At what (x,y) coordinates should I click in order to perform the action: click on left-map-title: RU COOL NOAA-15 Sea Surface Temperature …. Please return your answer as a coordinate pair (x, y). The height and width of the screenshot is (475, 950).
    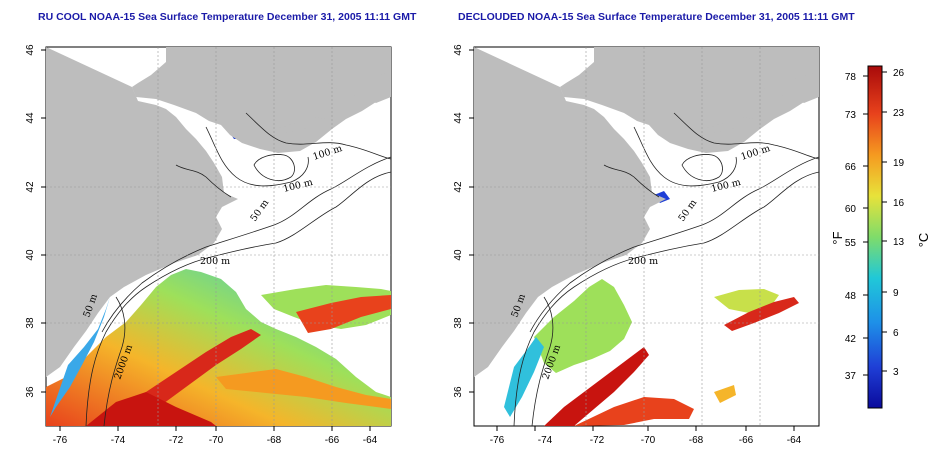
    Looking at the image, I should click on (227, 17).